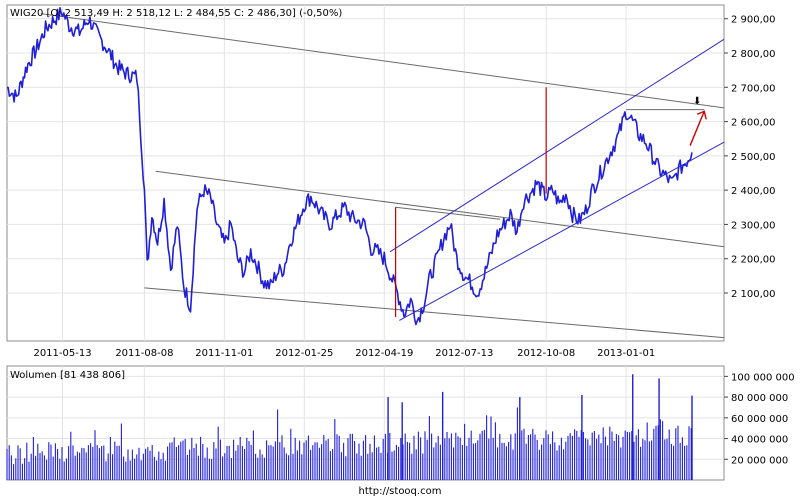  Describe the element at coordinates (753, 20) in the screenshot. I see `y-tick-label: 2 900,00` at that location.